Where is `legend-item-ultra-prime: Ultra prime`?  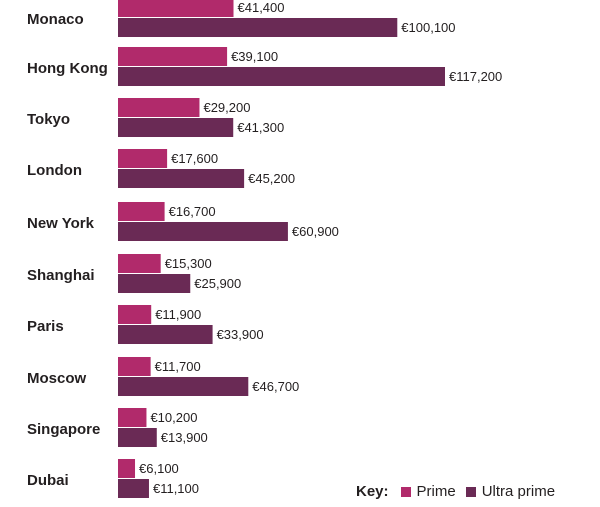 legend-item-ultra-prime: Ultra prime is located at coordinates (510, 491).